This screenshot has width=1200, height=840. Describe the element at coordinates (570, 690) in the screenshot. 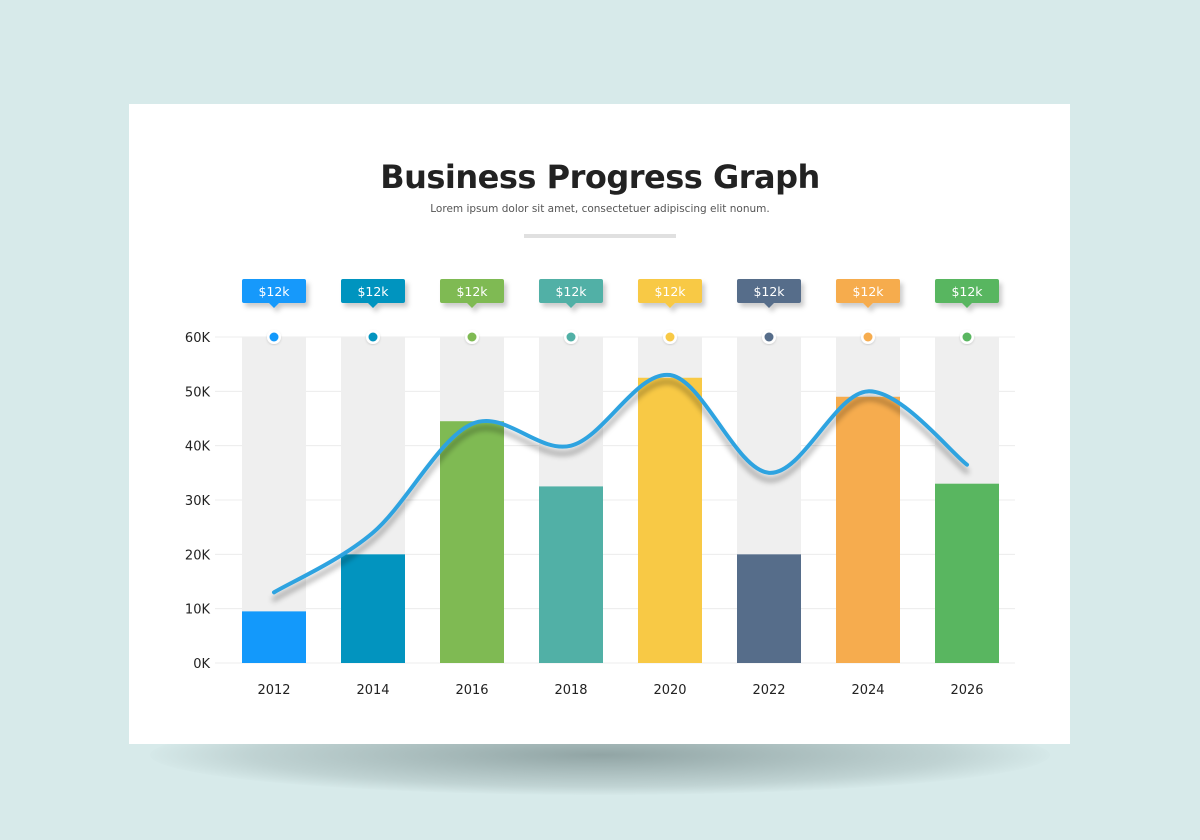

I see `x-tick-label: 2018` at that location.